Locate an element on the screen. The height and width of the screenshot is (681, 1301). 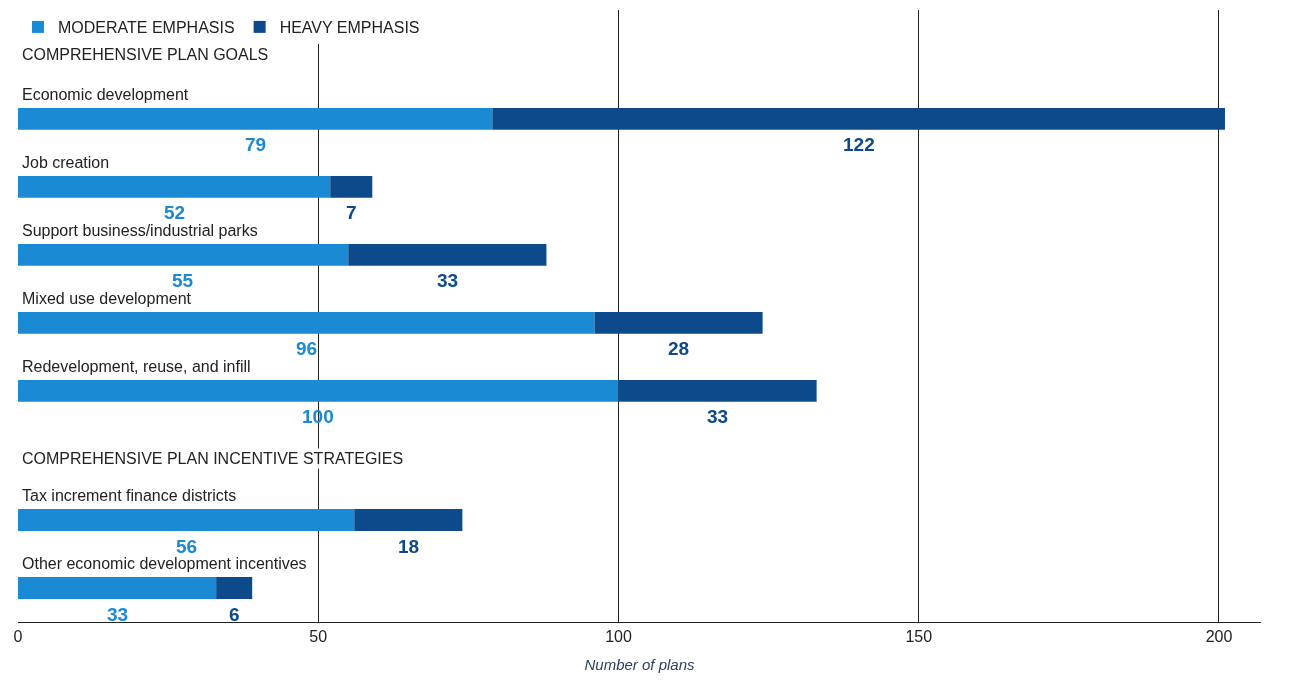
data-label: 56 is located at coordinates (187, 546).